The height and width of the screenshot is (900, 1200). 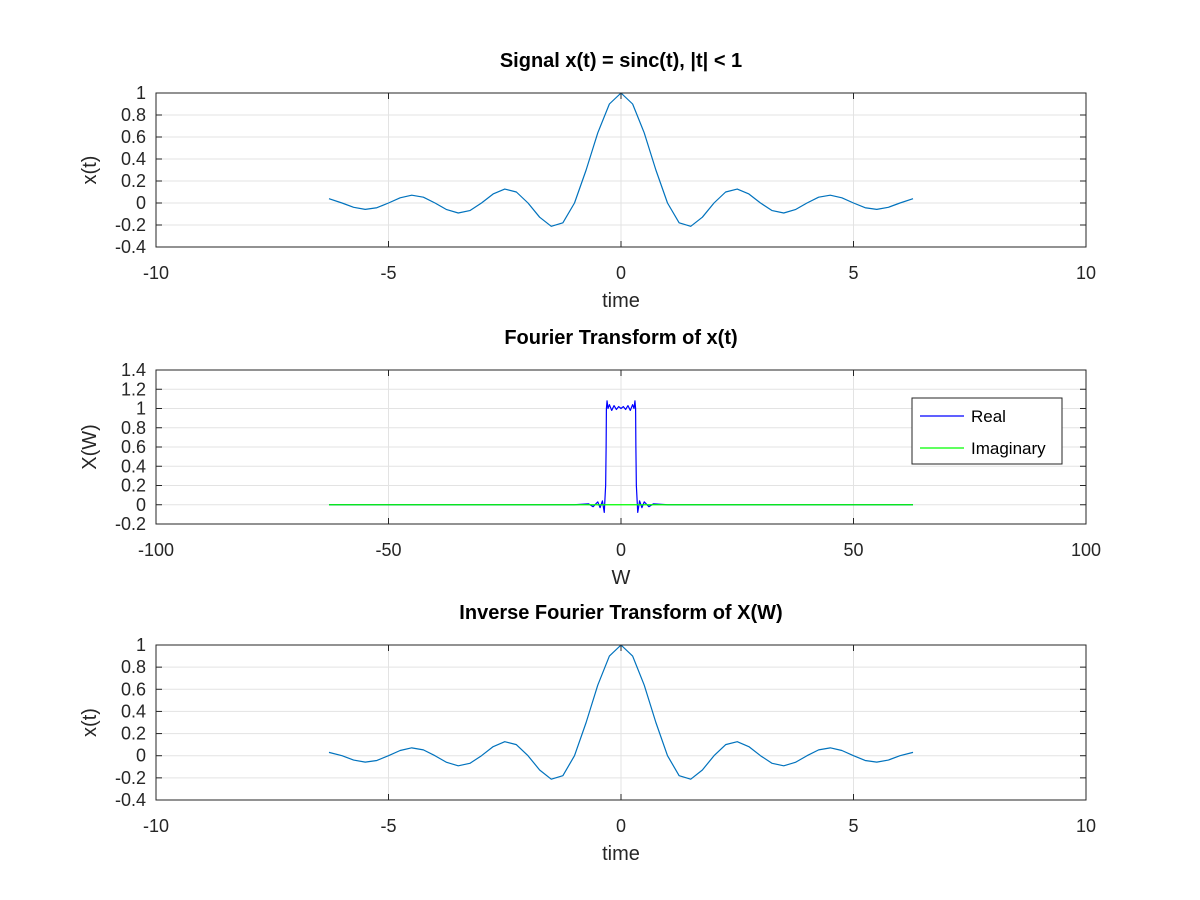 What do you see at coordinates (1086, 550) in the screenshot?
I see `x-tick-label: 100` at bounding box center [1086, 550].